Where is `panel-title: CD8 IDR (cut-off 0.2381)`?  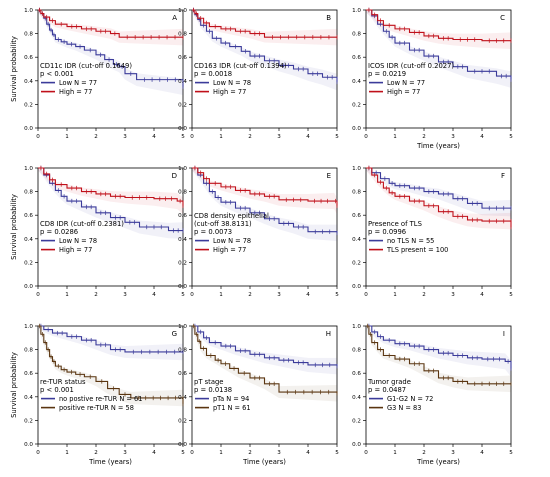
panel-title: CD8 IDR (cut-off 0.2381) is located at coordinates (82, 224).